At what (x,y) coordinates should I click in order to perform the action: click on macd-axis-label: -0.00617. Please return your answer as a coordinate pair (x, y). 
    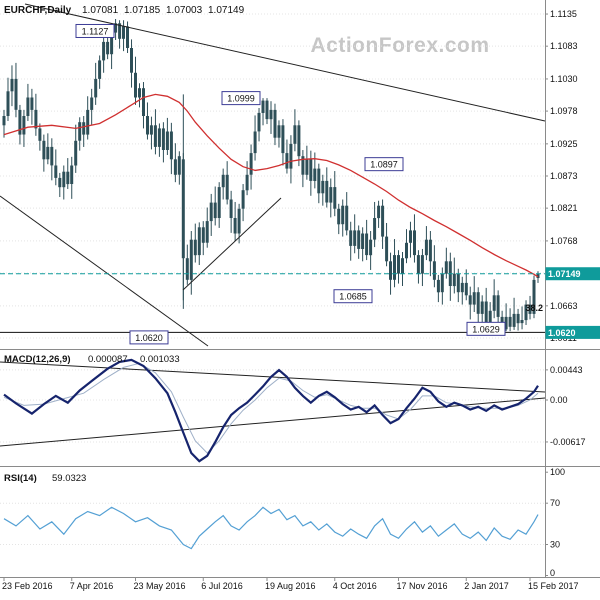
    Looking at the image, I should click on (568, 442).